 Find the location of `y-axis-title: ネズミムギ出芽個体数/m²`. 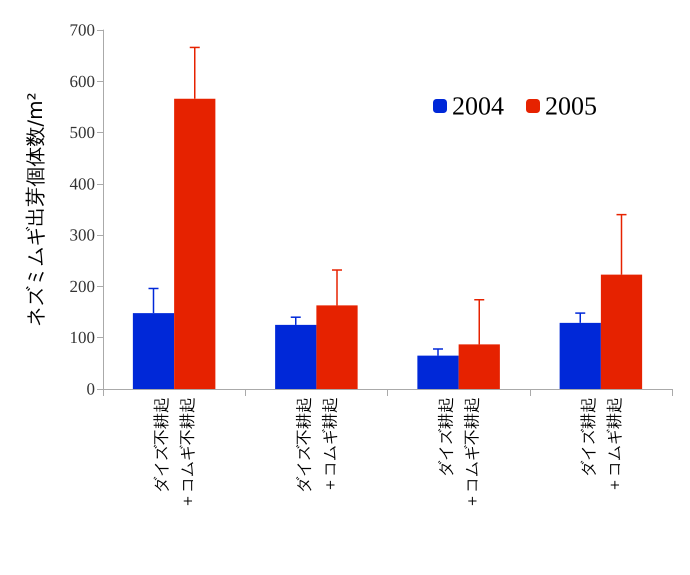

y-axis-title: ネズミムギ出芽個体数/m² is located at coordinates (35, 209).